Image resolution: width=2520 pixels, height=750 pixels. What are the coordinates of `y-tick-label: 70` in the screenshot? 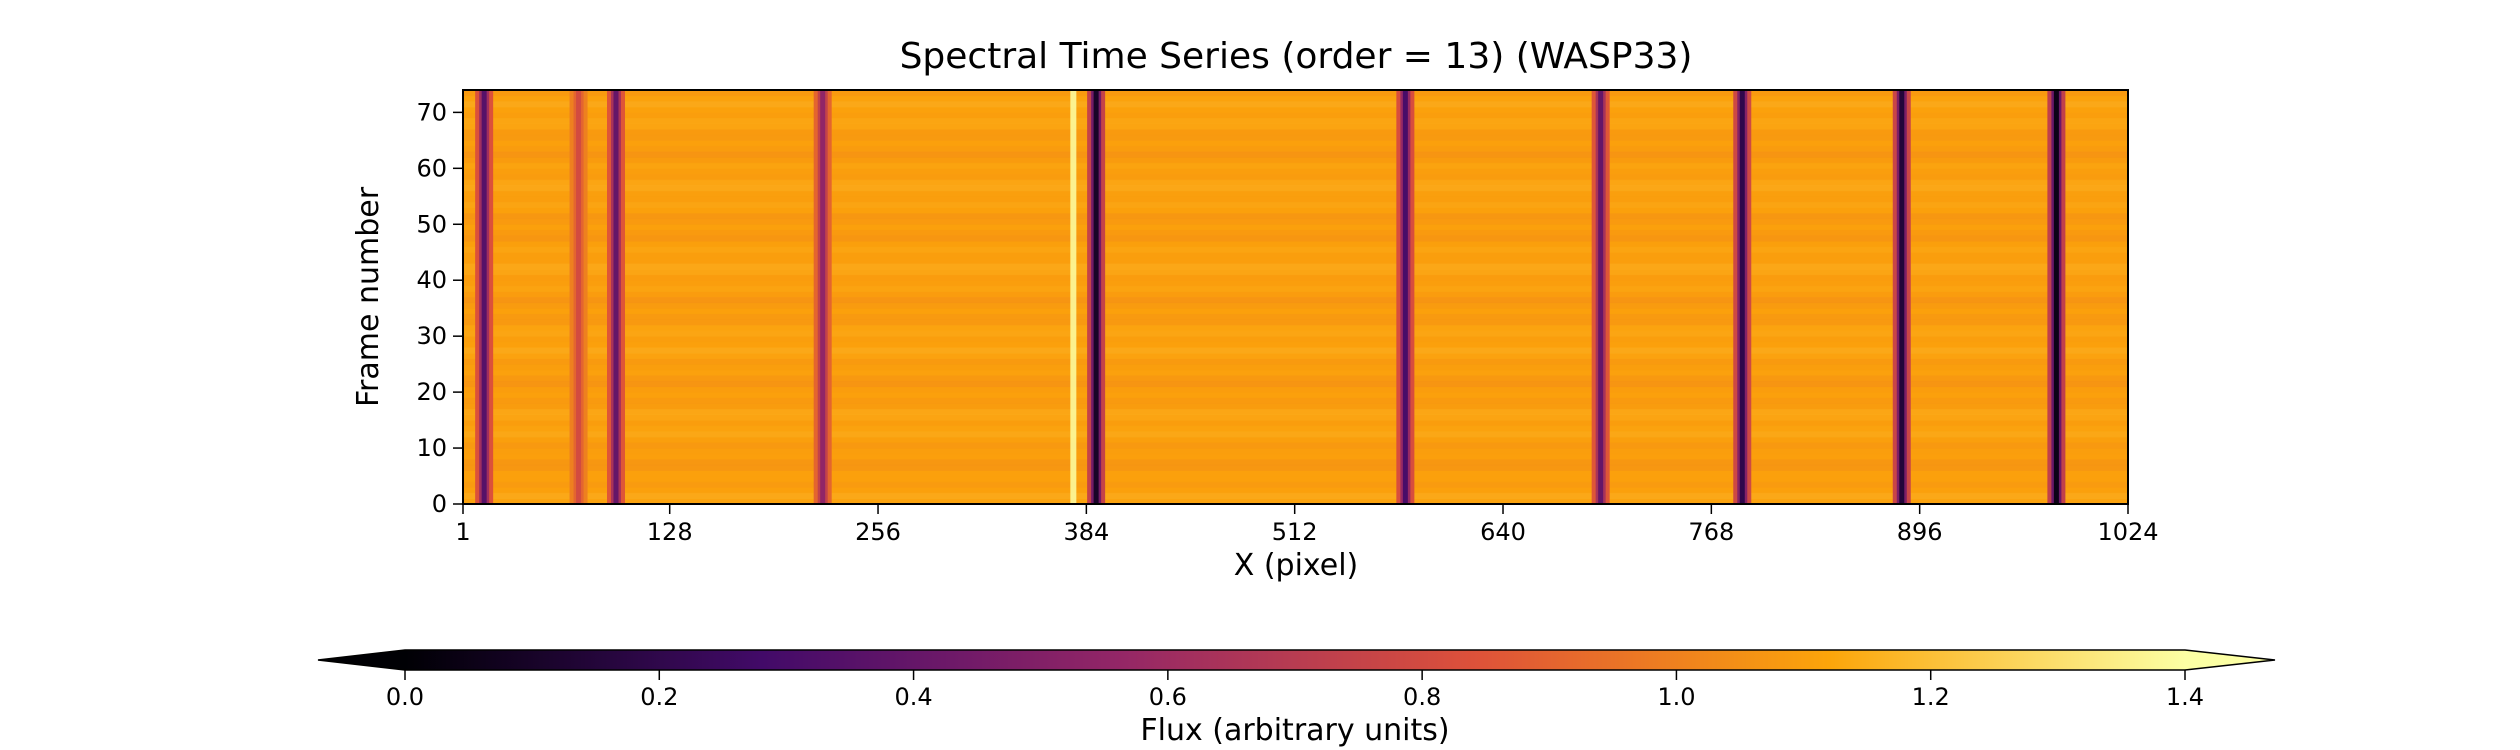 It's located at (431, 112).